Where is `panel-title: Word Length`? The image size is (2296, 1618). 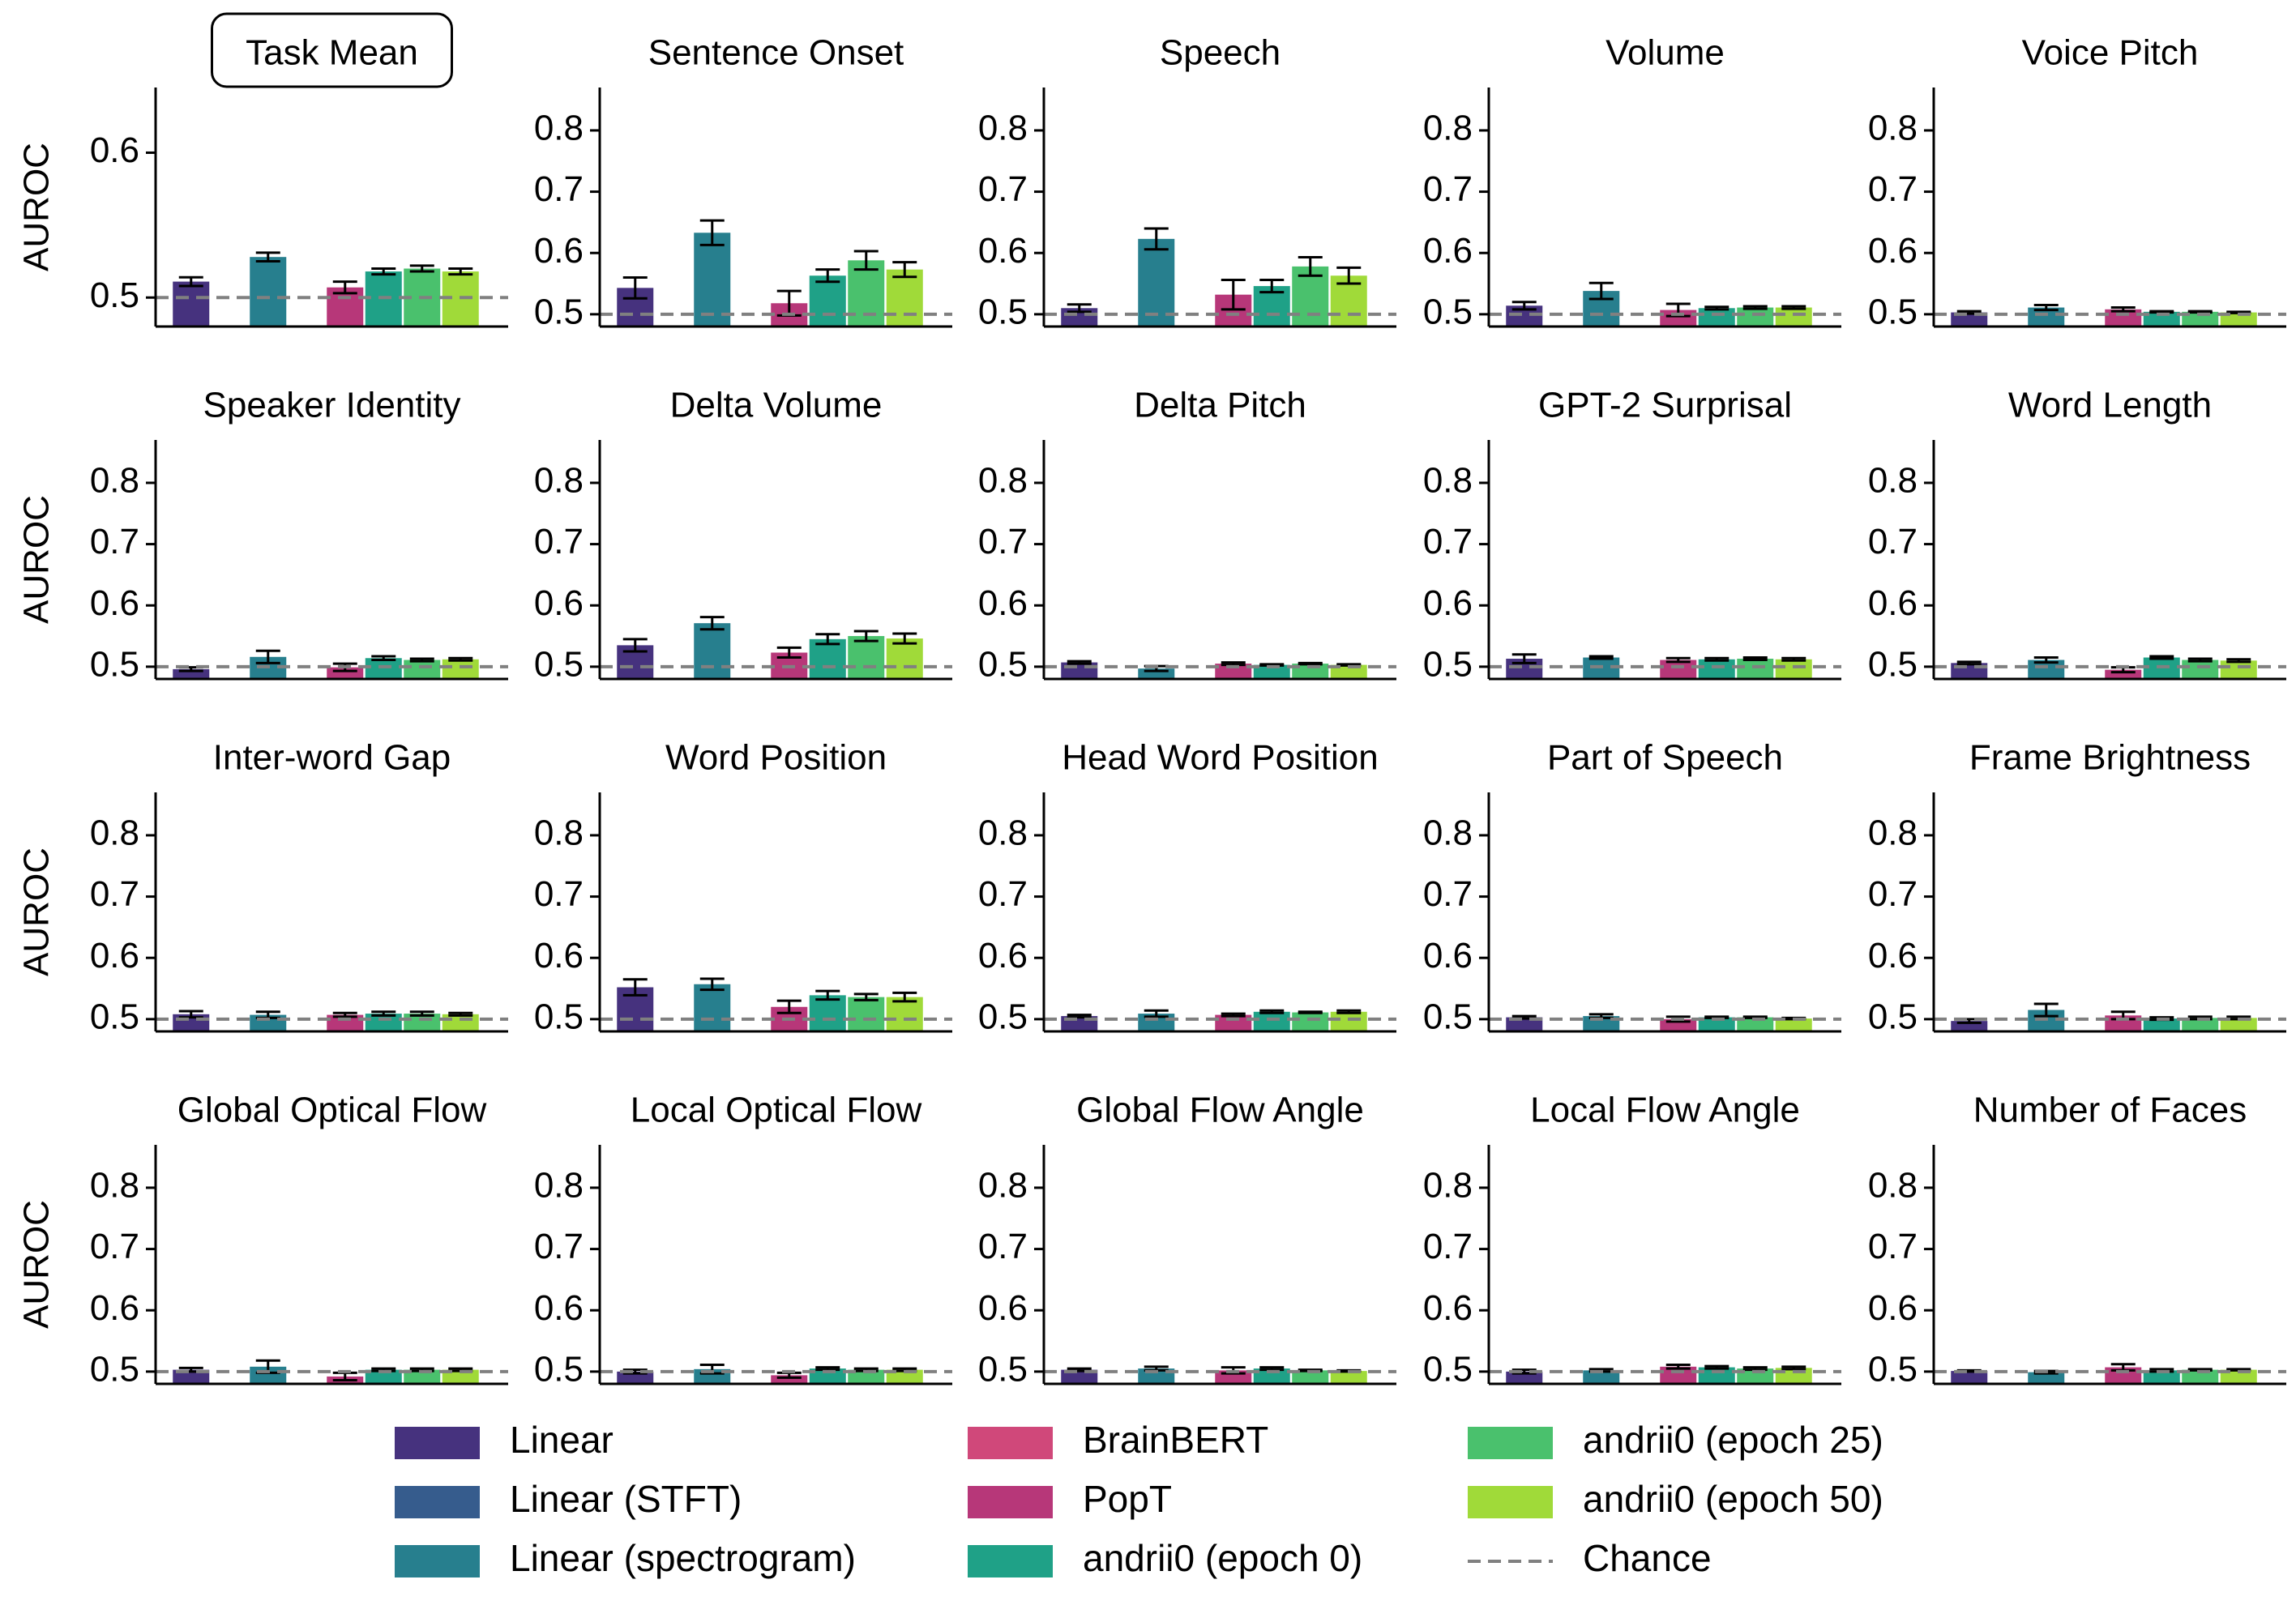
panel-title: Word Length is located at coordinates (2110, 406).